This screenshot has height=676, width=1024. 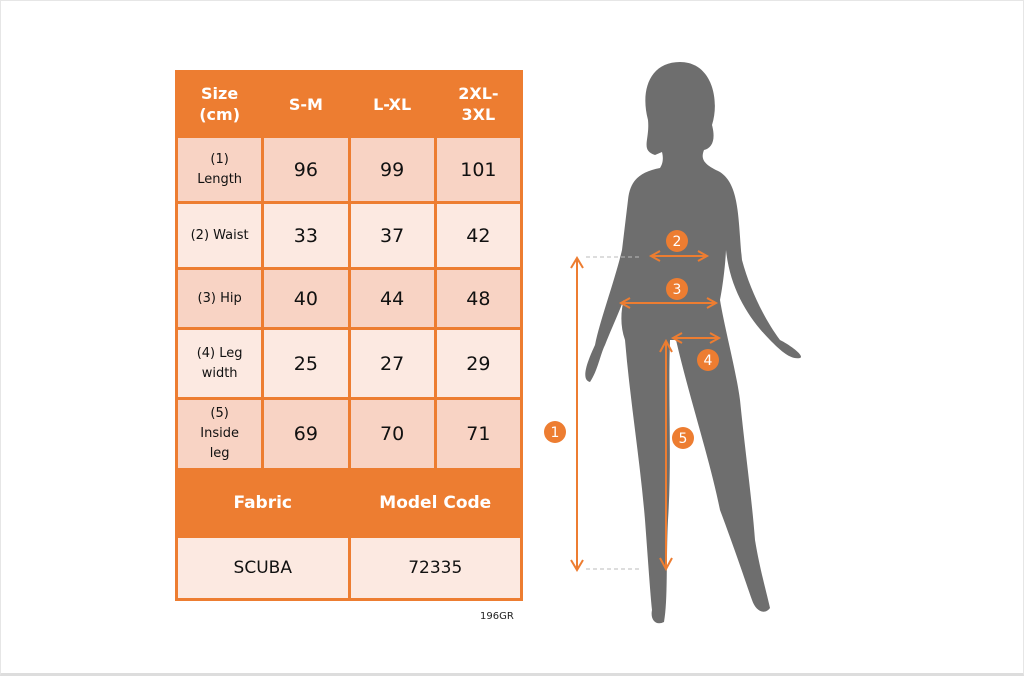 What do you see at coordinates (219, 298) in the screenshot?
I see `row-label: (3) Hip` at bounding box center [219, 298].